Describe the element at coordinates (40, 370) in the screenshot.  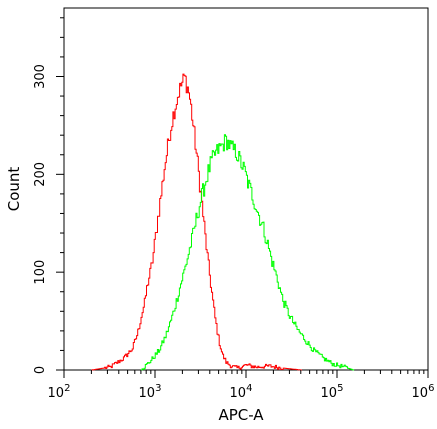
I see `y-tick-label: 0` at that location.